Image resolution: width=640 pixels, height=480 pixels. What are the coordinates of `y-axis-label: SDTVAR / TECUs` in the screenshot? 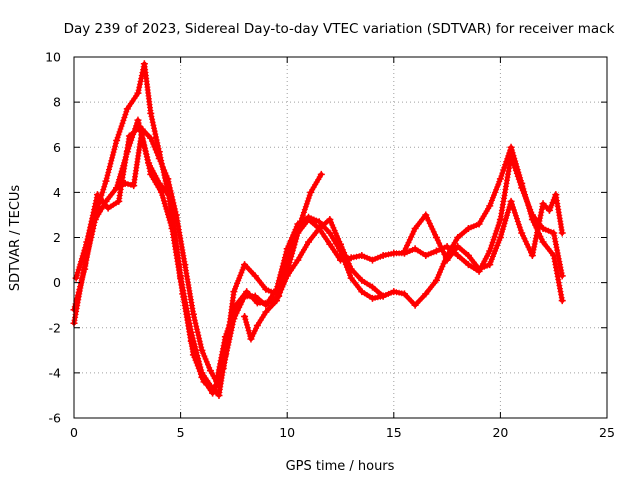 It's located at (15, 238).